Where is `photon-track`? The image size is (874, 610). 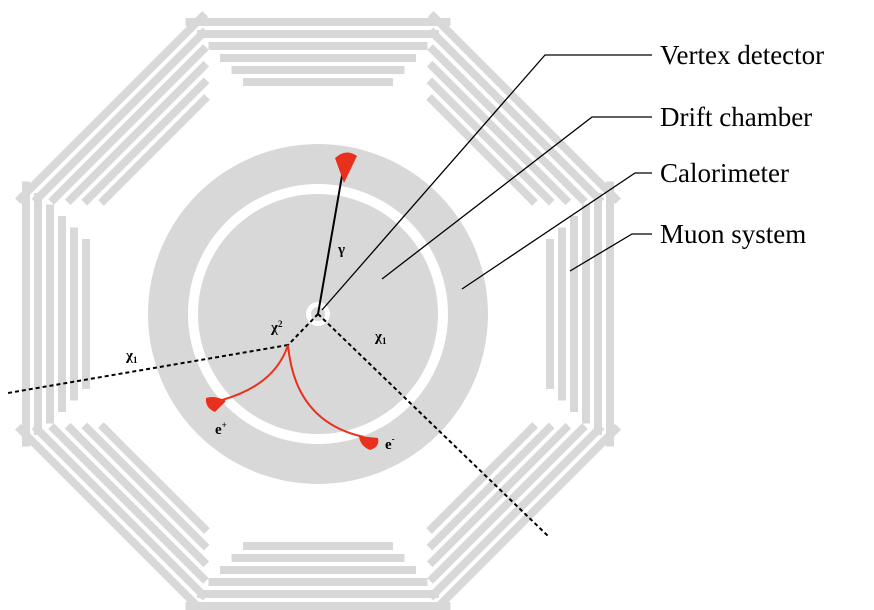 photon-track is located at coordinates (330, 242).